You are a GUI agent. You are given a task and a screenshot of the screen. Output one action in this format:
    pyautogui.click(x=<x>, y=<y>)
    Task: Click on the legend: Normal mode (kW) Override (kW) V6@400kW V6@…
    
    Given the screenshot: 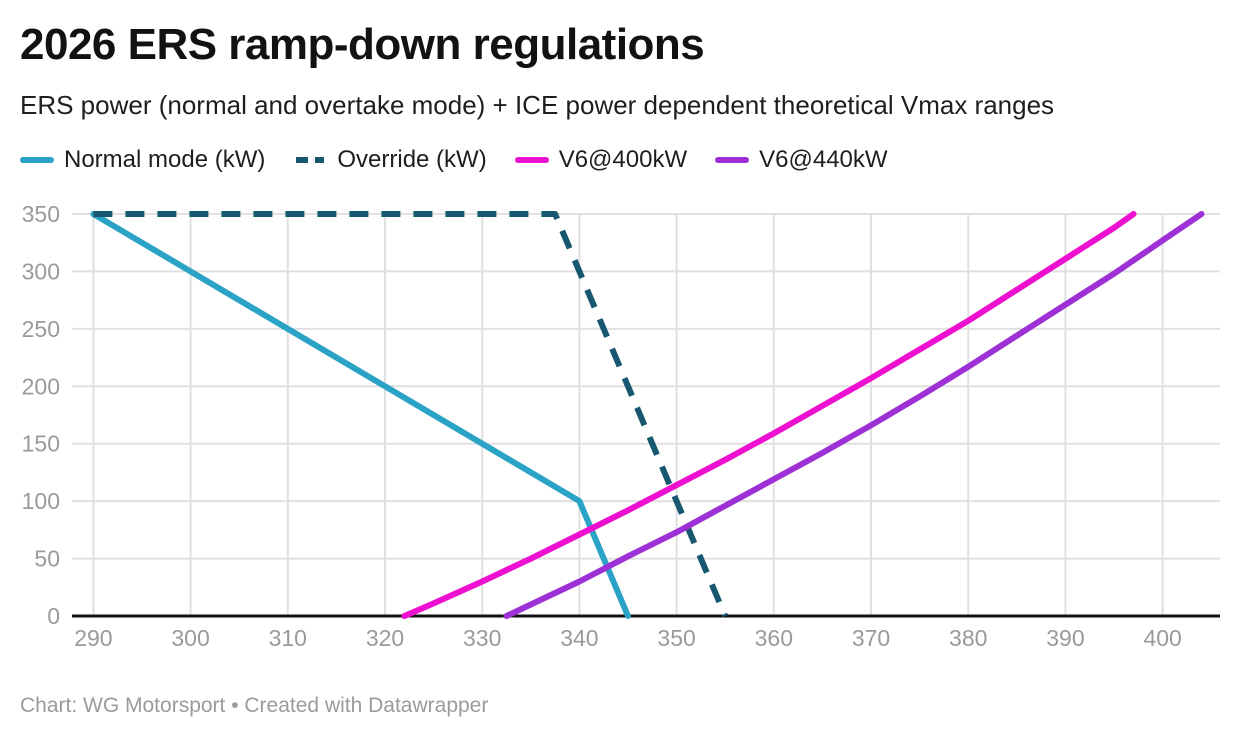 What is the action you would take?
    pyautogui.click(x=454, y=160)
    